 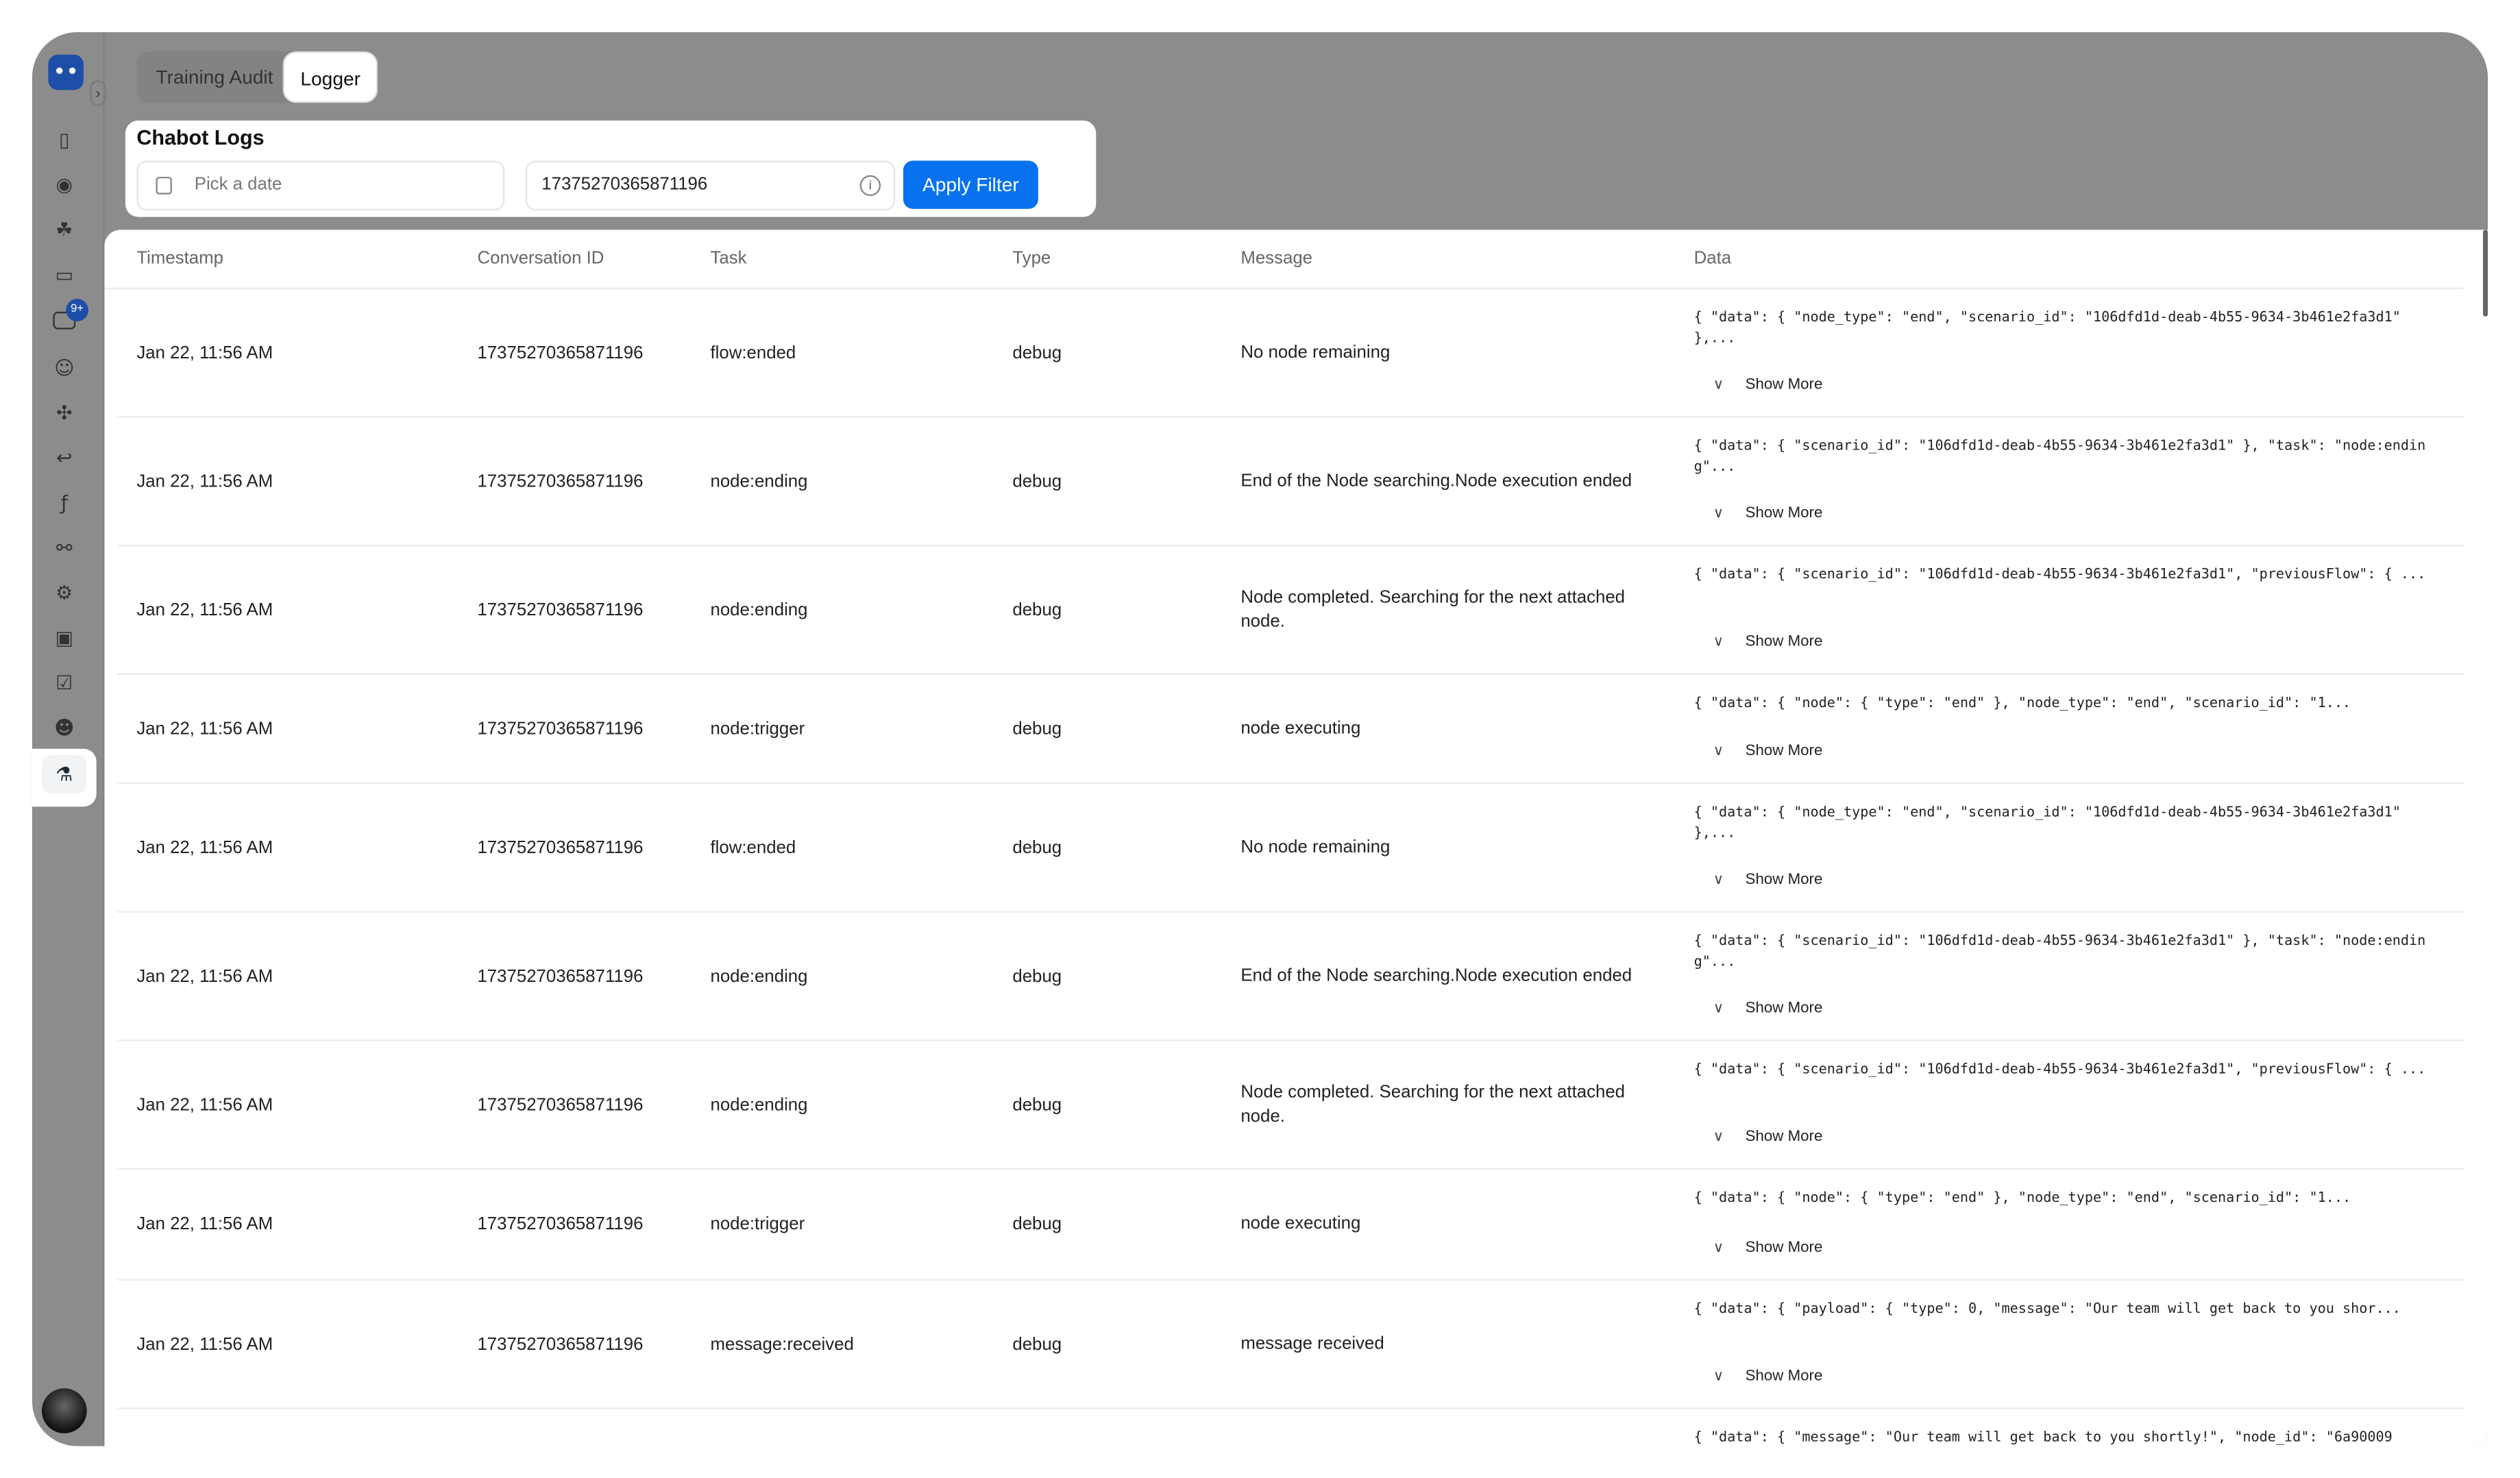 What do you see at coordinates (1312, 1343) in the screenshot?
I see `message: message received` at bounding box center [1312, 1343].